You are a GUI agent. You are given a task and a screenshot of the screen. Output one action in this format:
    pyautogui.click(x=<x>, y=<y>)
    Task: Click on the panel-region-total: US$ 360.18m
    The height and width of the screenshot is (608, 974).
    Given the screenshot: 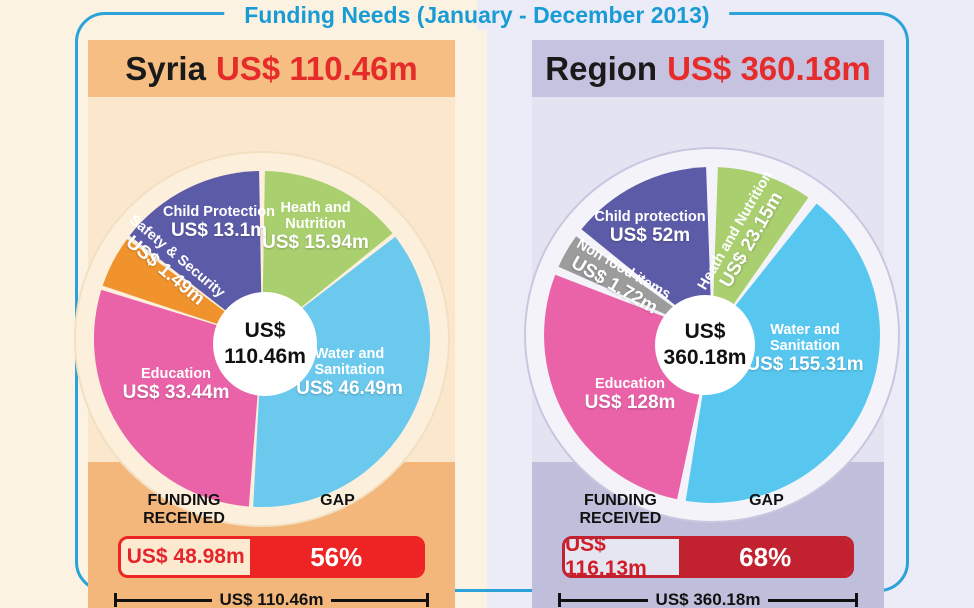 What is the action you would take?
    pyautogui.click(x=769, y=68)
    